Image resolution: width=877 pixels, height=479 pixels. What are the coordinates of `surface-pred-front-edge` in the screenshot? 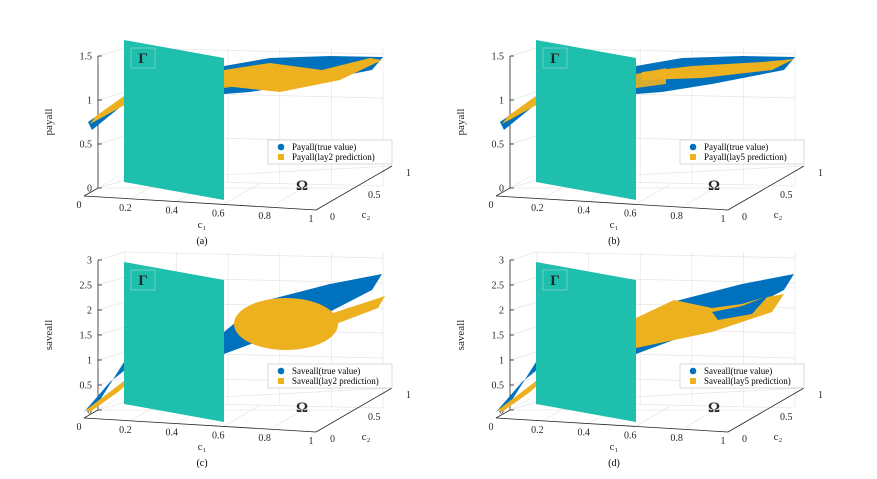 It's located at (239, 78).